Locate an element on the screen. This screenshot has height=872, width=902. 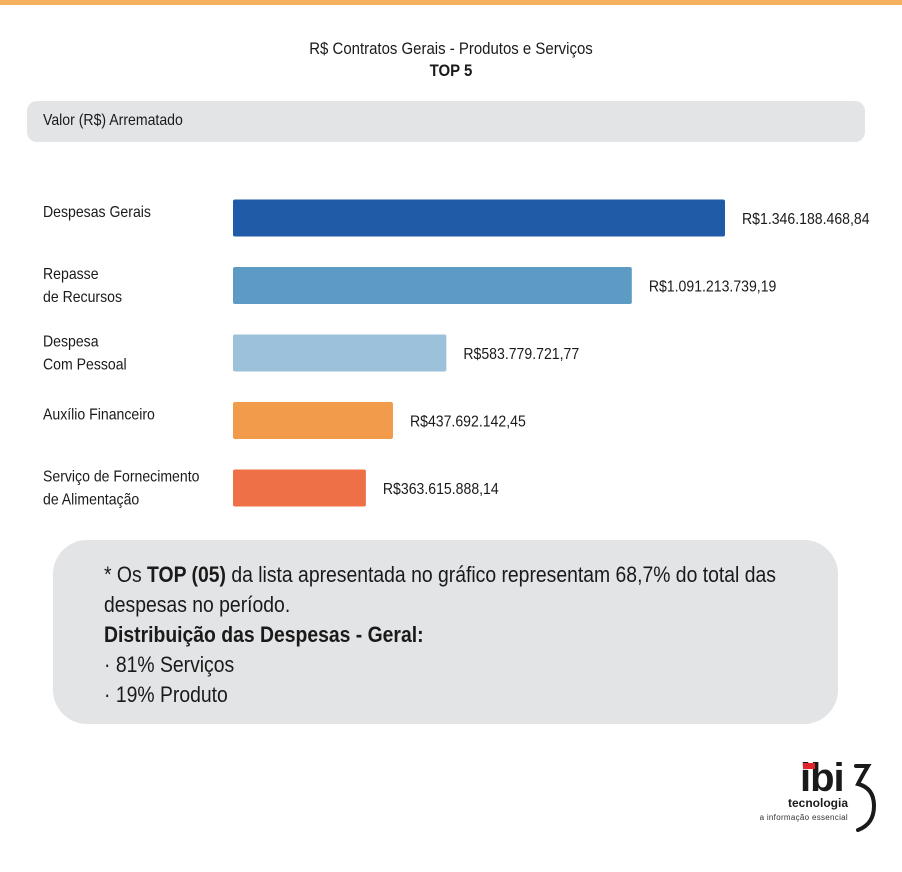
bar-servico-de-fornecimento-de-alimentacao is located at coordinates (299, 488).